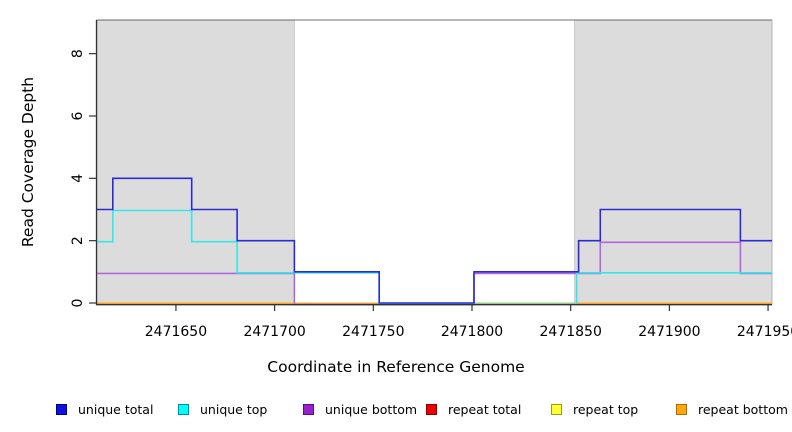 The height and width of the screenshot is (432, 792). I want to click on y-tick-label: 6, so click(78, 115).